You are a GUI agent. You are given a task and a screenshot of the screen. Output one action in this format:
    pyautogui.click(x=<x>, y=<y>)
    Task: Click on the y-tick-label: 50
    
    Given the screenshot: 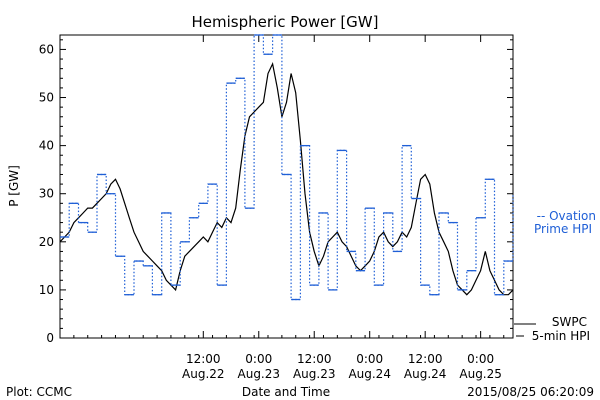 What is the action you would take?
    pyautogui.click(x=46, y=98)
    